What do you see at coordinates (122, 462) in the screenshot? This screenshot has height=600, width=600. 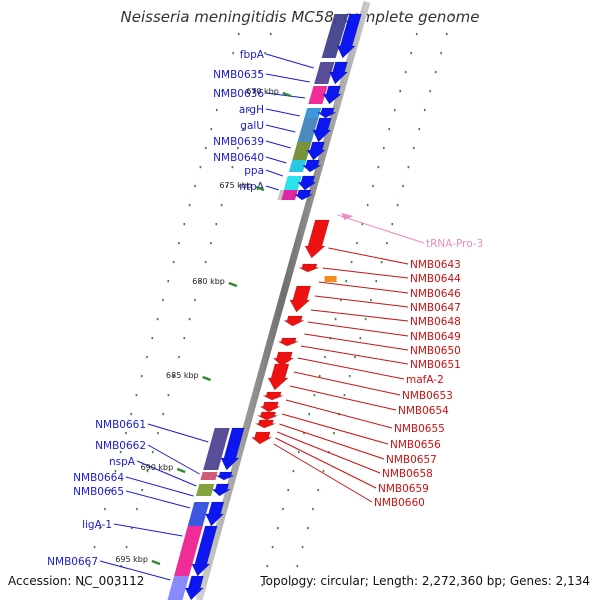 I see `gene-label: nspA` at bounding box center [122, 462].